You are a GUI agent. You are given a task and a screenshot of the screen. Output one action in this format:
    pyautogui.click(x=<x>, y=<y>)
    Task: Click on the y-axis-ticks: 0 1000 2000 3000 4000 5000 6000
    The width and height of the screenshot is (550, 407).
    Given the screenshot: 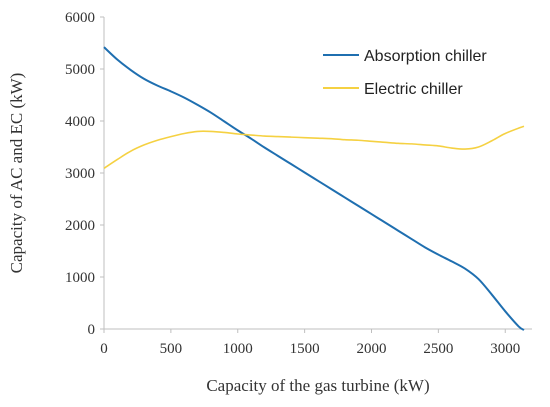 What is the action you would take?
    pyautogui.click(x=84, y=174)
    